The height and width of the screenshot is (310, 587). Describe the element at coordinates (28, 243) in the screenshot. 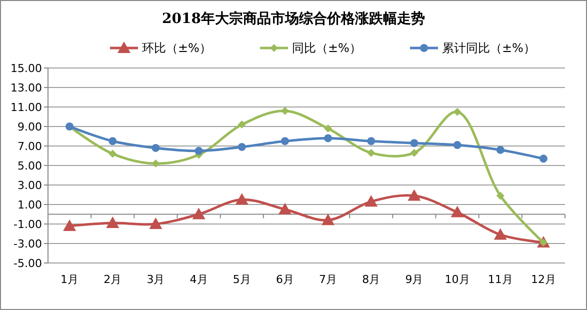

I see `y-tick-label: -3.00` at that location.